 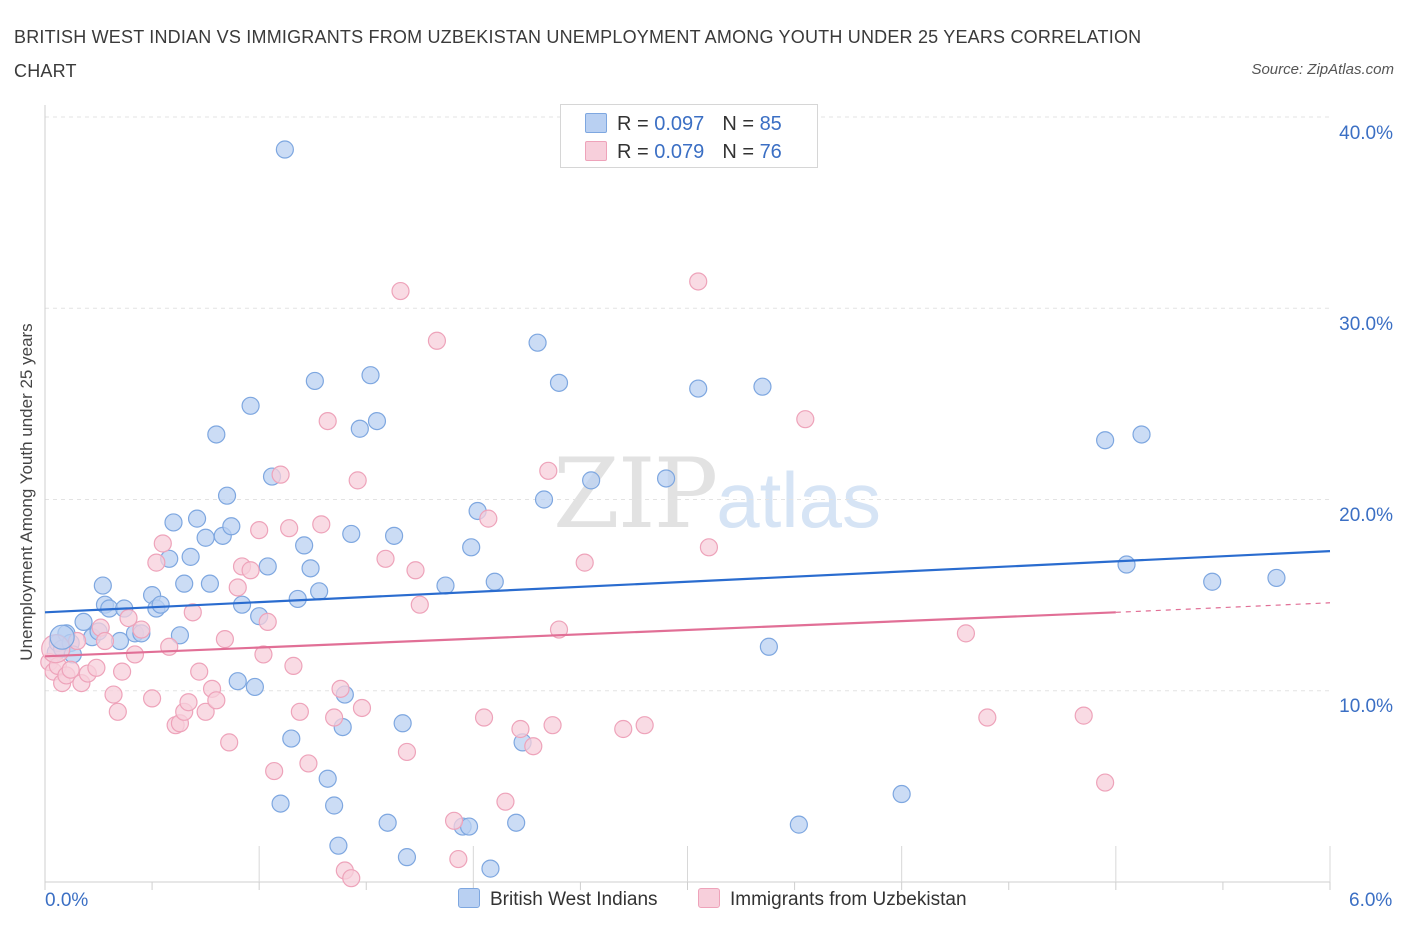 I want to click on legend-n-value: 76, so click(x=770, y=152).